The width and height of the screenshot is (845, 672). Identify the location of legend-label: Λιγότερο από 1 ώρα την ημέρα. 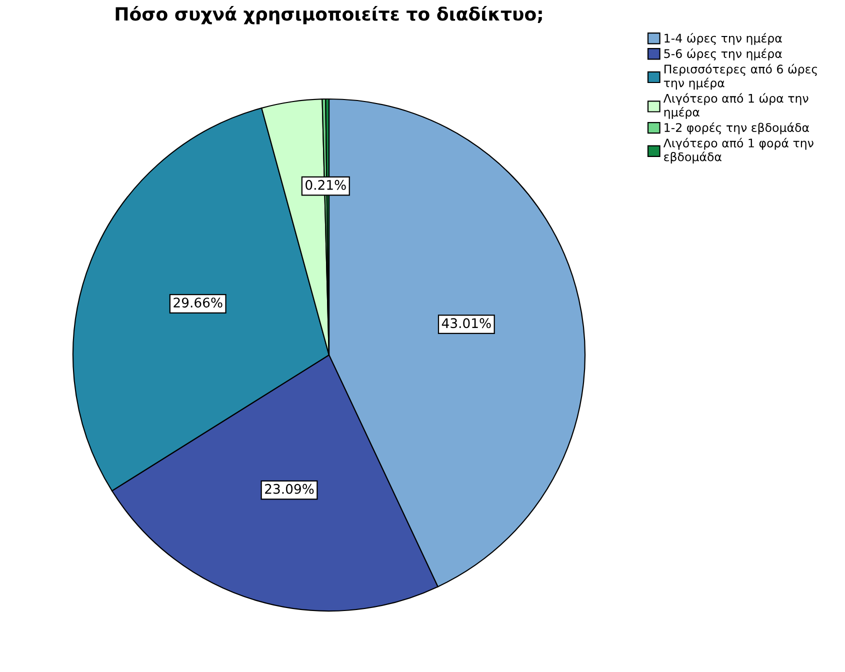
(735, 106).